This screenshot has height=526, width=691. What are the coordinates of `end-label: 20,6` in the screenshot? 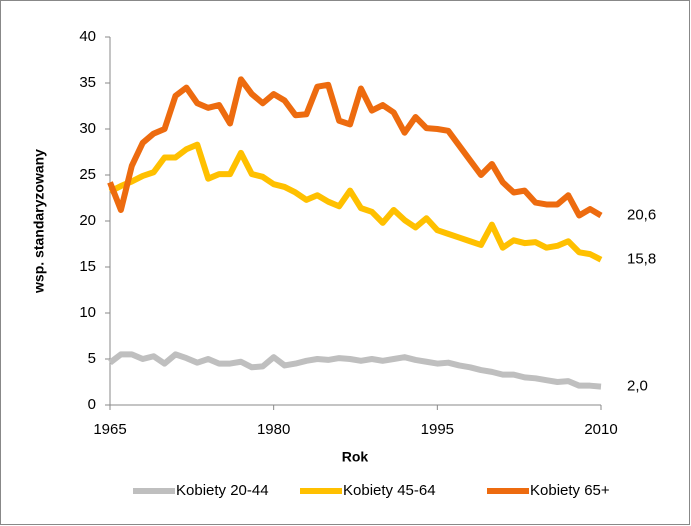 It's located at (641, 214).